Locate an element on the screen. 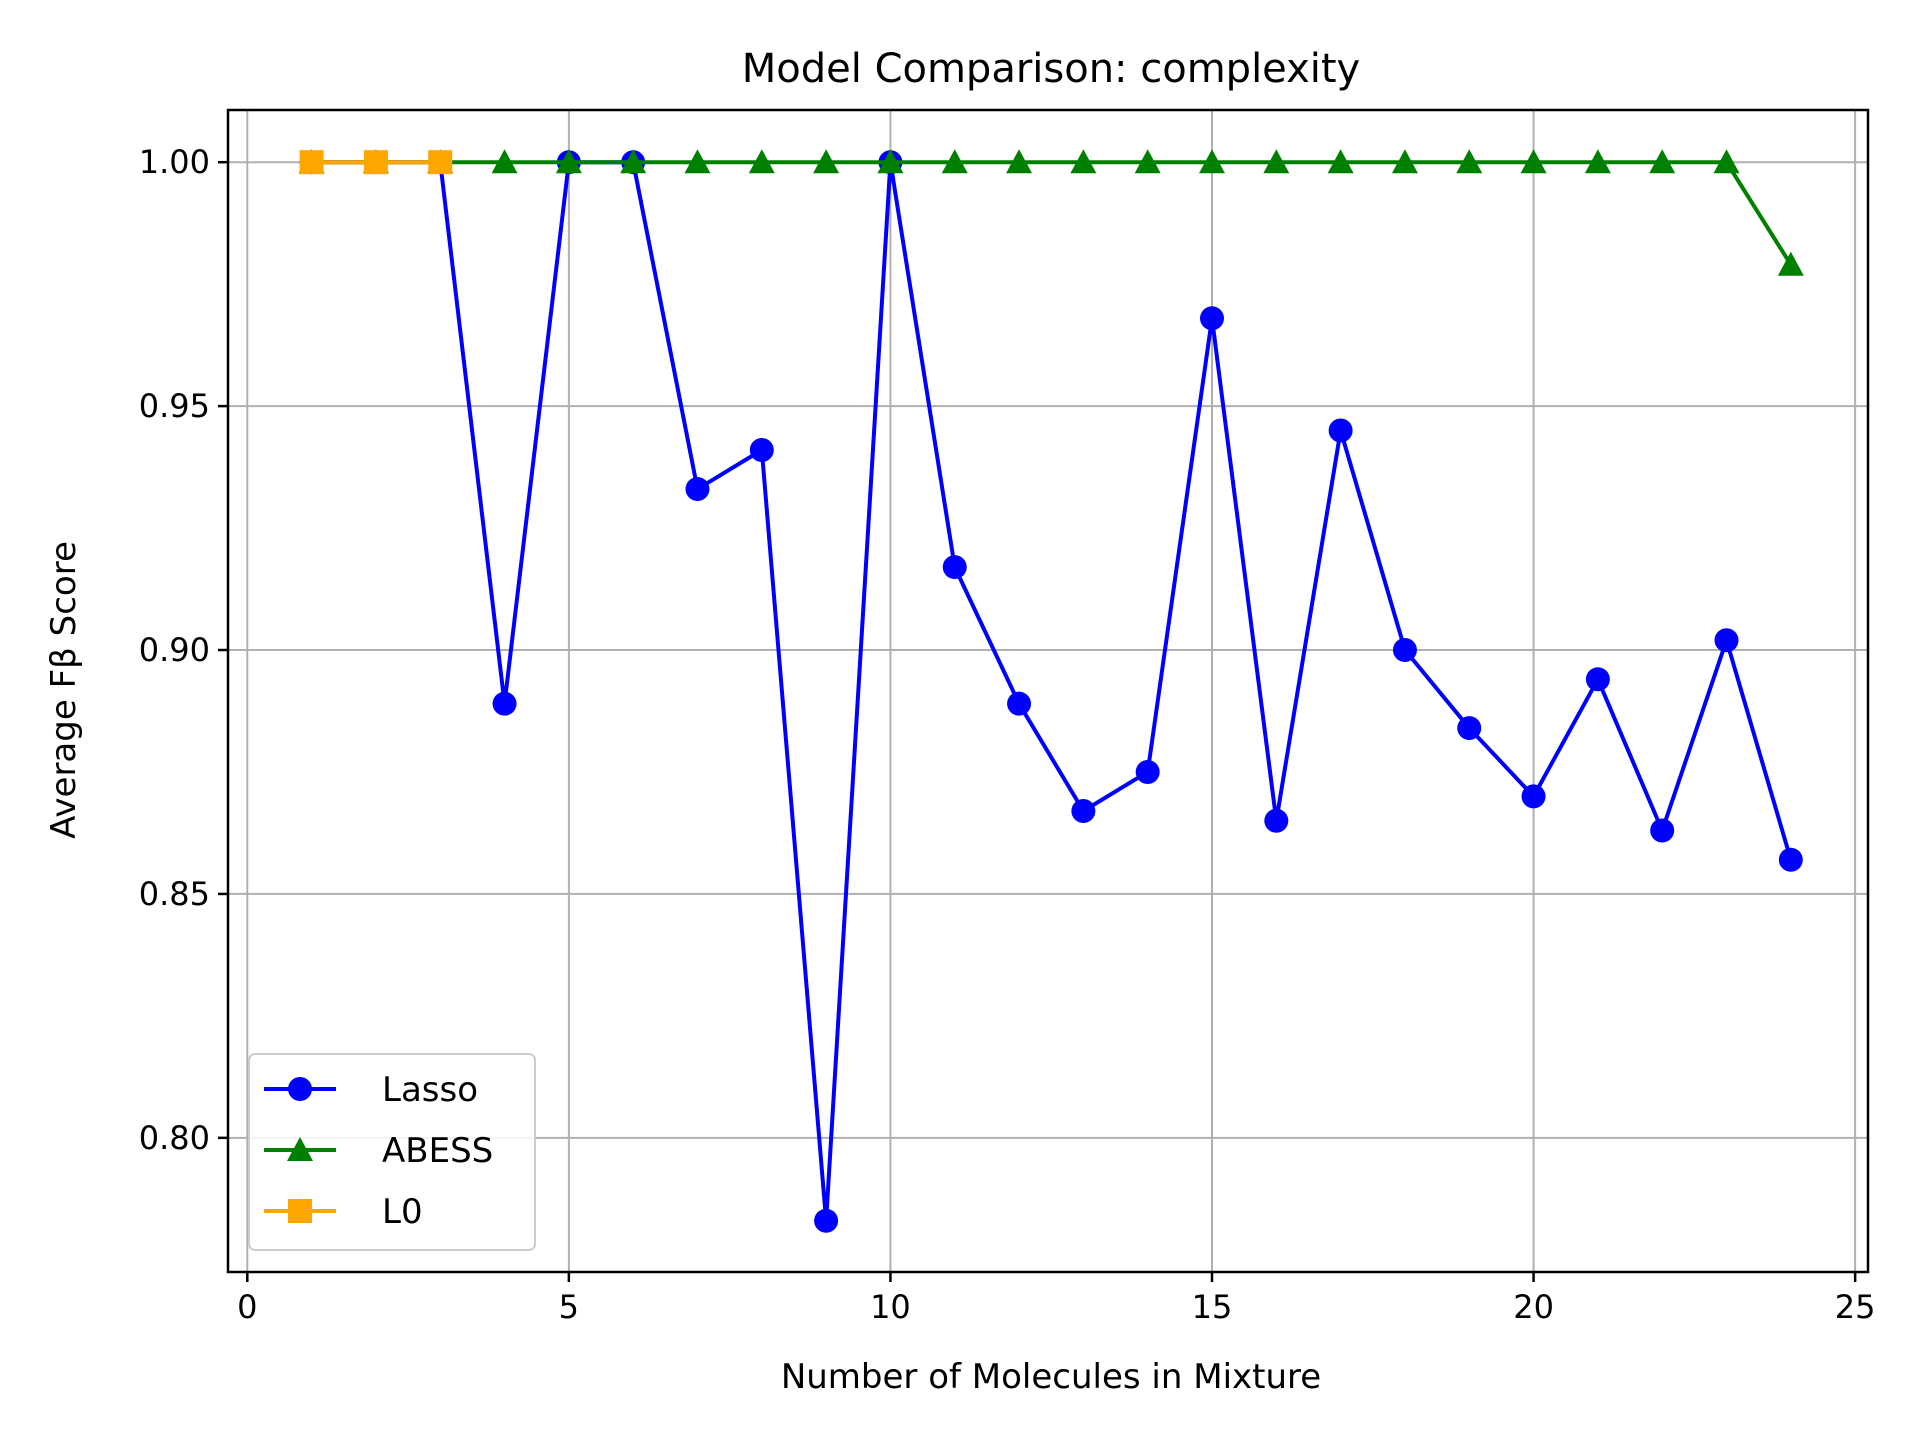 This screenshot has height=1440, width=1920. y-tick-label: 0.90 is located at coordinates (174, 650).